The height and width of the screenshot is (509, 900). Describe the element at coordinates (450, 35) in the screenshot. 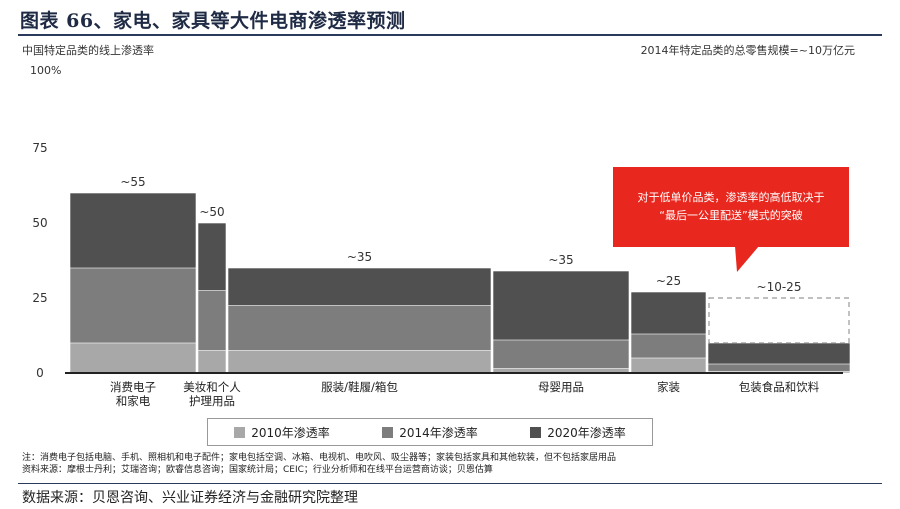

I see `title-divider` at that location.